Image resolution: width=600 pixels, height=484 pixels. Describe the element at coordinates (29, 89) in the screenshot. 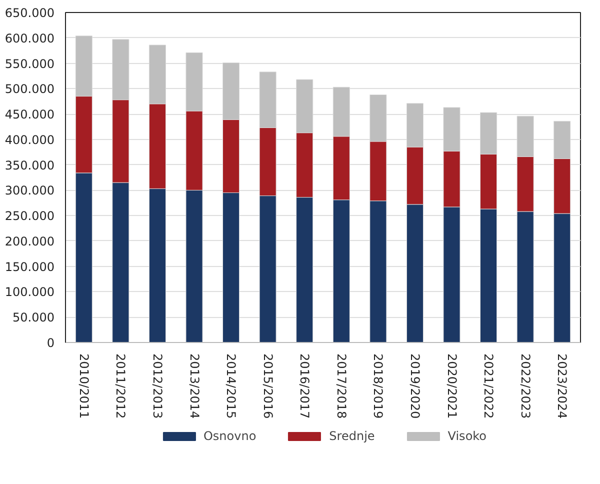

I see `y-tick-label: 500.000` at that location.